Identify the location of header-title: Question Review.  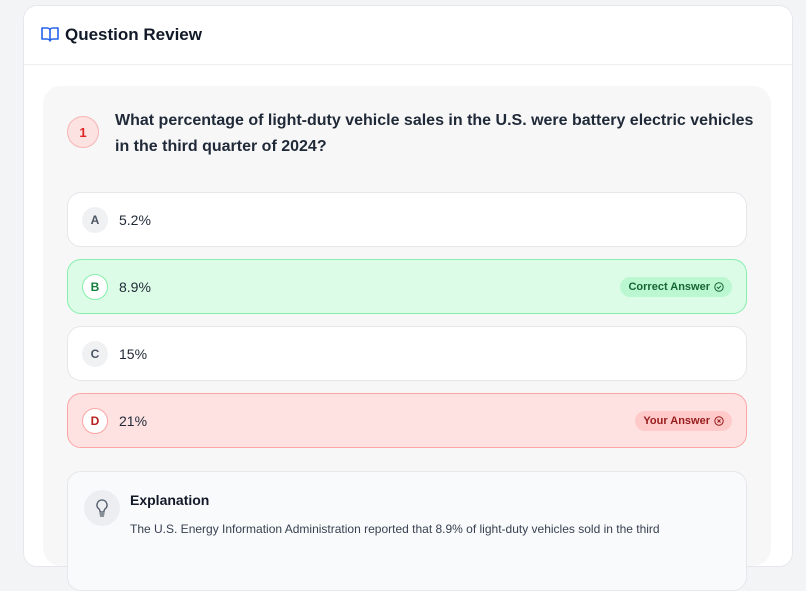
(133, 34).